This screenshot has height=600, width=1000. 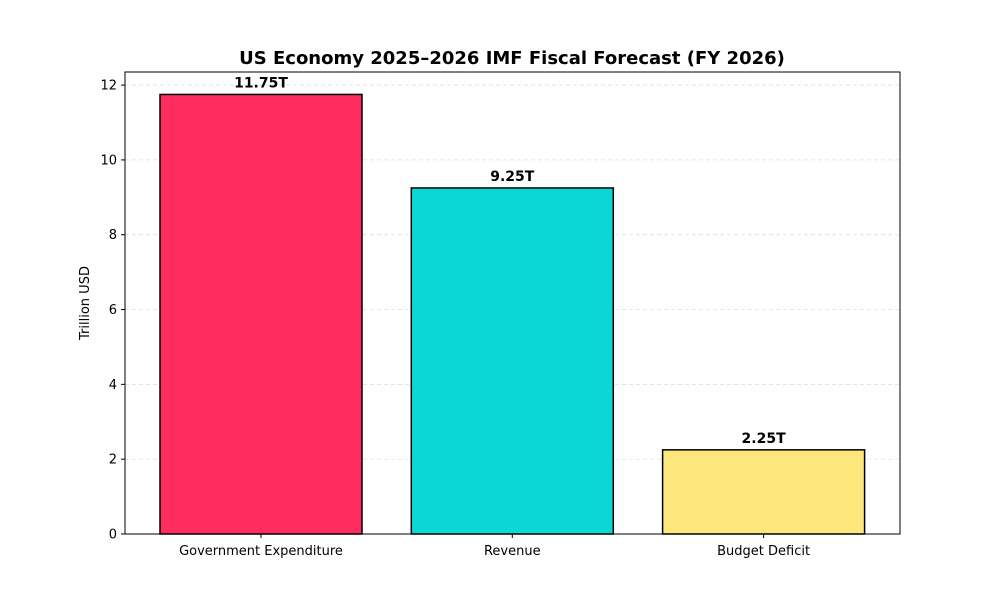 I want to click on y-tick-label: 0, so click(x=113, y=535).